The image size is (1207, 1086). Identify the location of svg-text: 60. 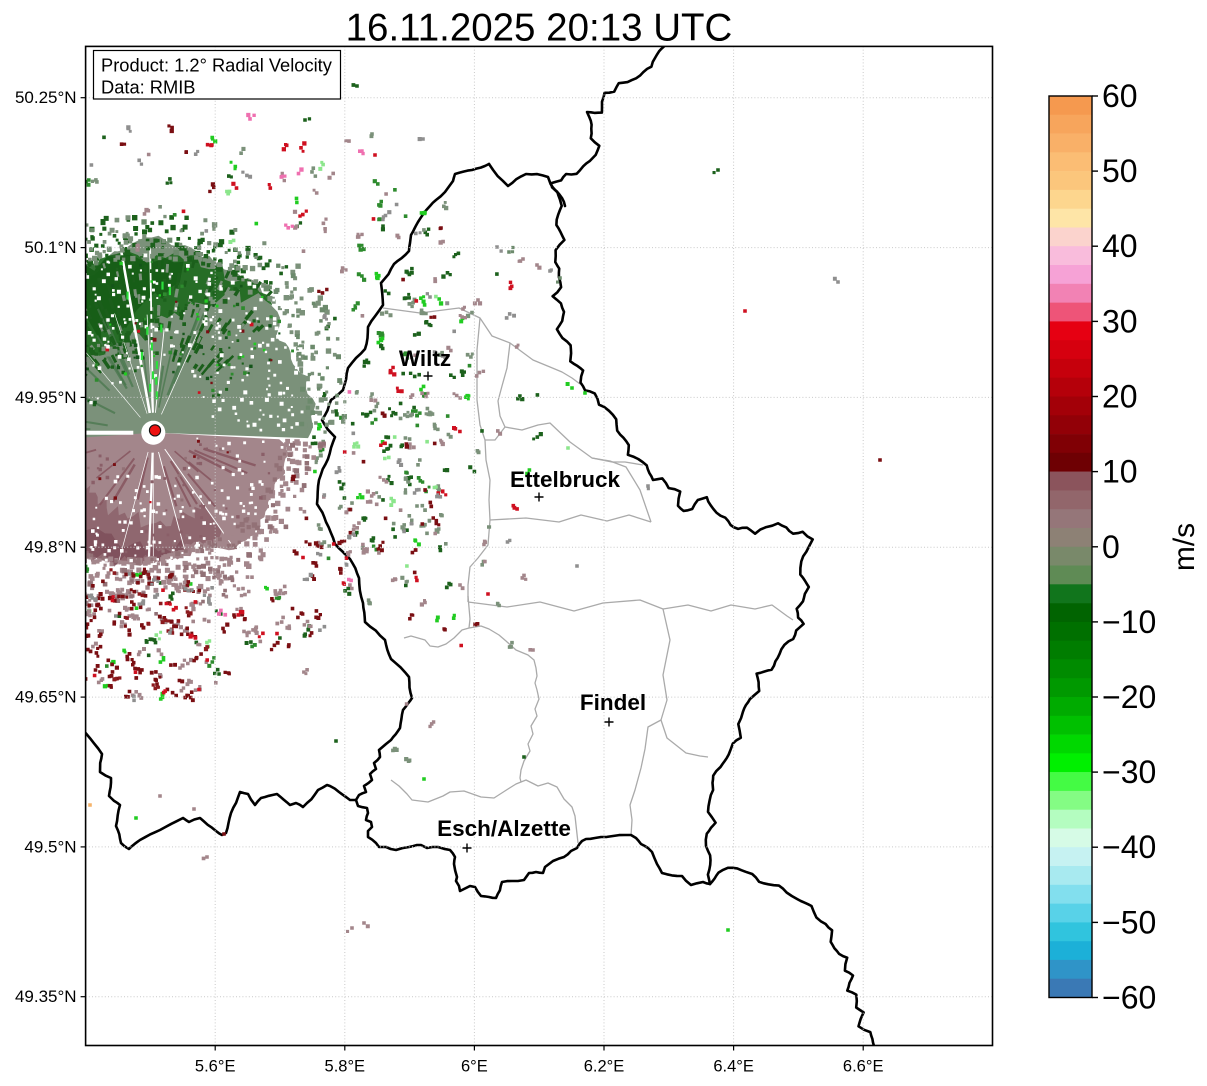
(1120, 96).